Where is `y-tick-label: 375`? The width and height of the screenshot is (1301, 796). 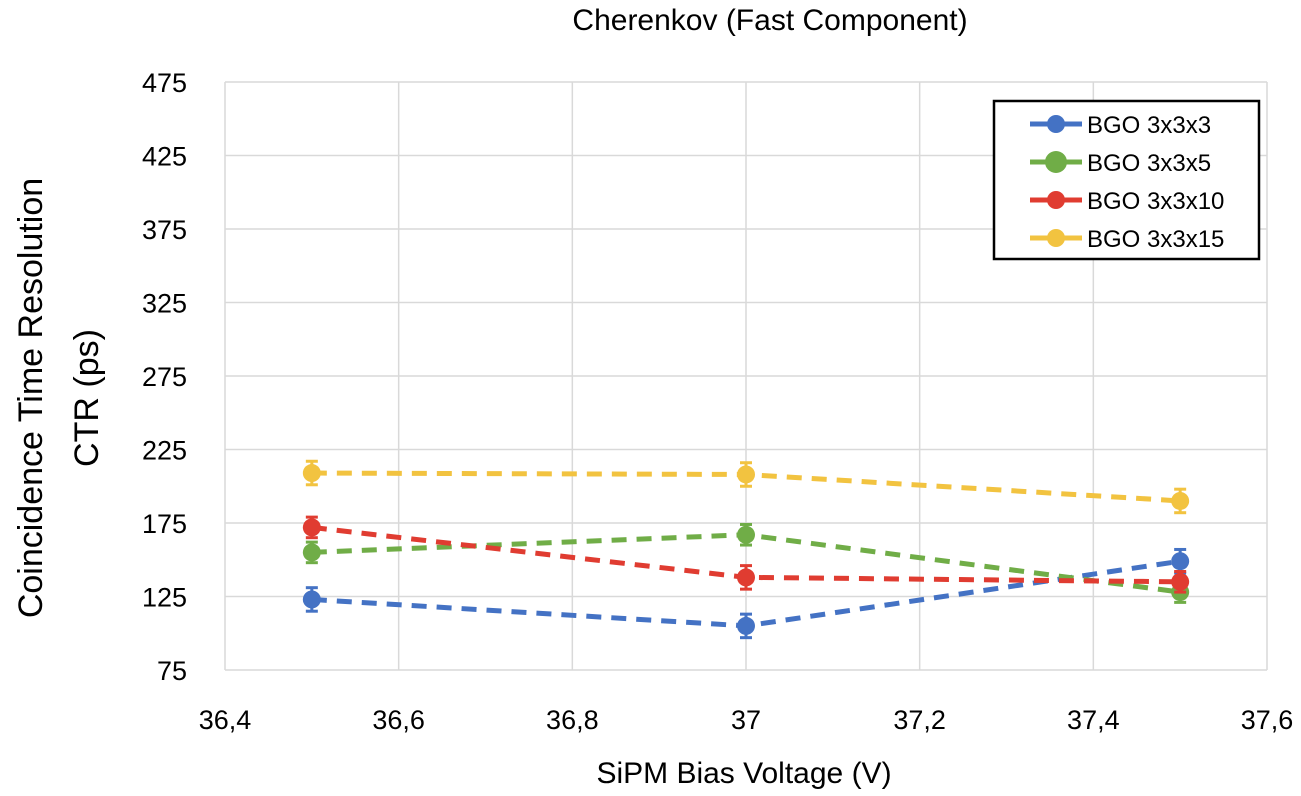
y-tick-label: 375 is located at coordinates (164, 230).